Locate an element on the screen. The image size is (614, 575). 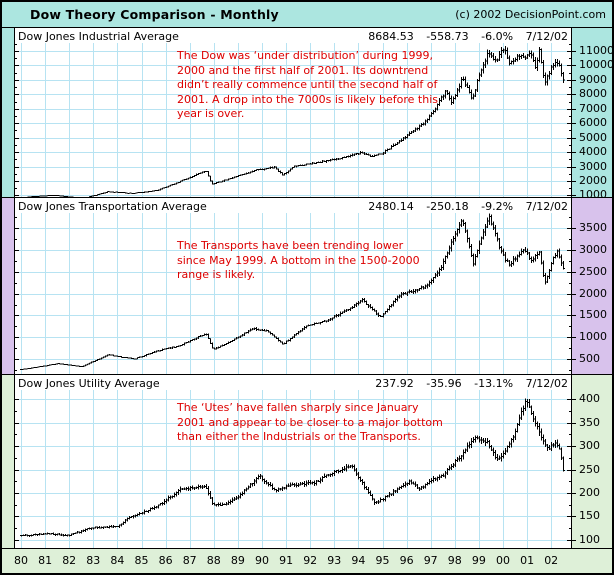
utilities-quote: 237.92 -35.96 -13.1% 7/12/02 is located at coordinates (467, 383).